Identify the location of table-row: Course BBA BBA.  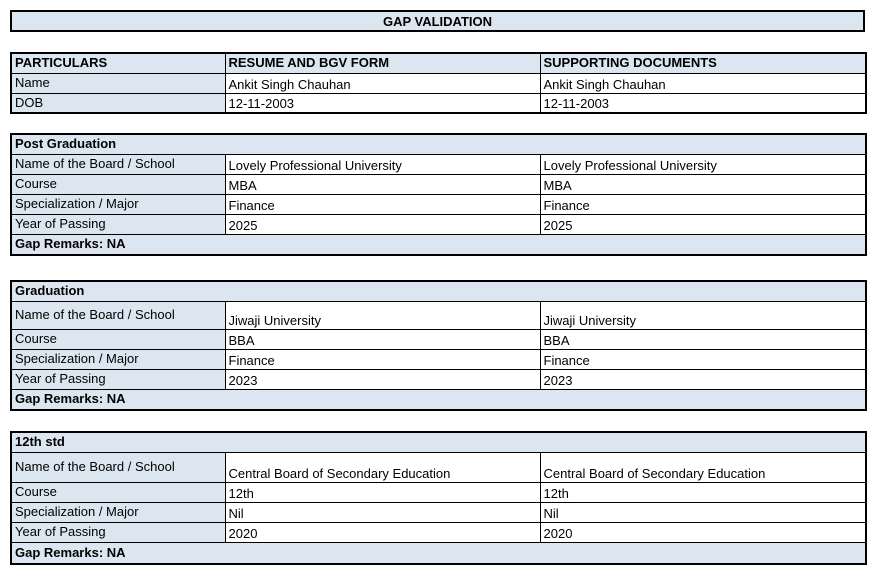
(438, 339).